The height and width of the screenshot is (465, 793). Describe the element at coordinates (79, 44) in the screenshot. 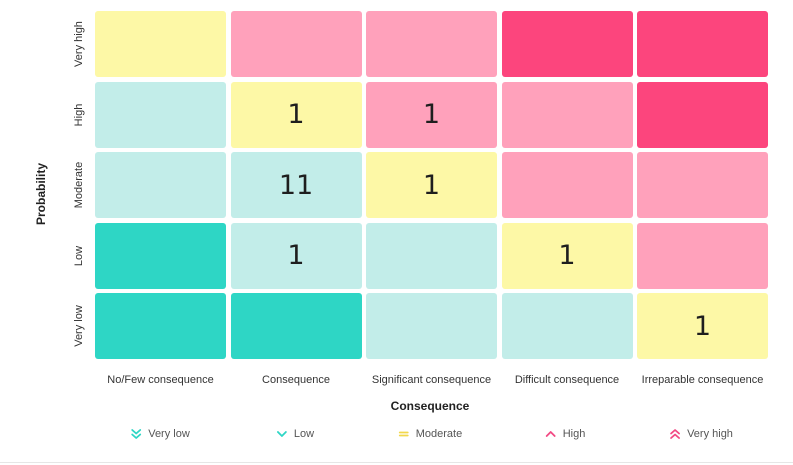

I see `row-label-very-high: Very high` at that location.